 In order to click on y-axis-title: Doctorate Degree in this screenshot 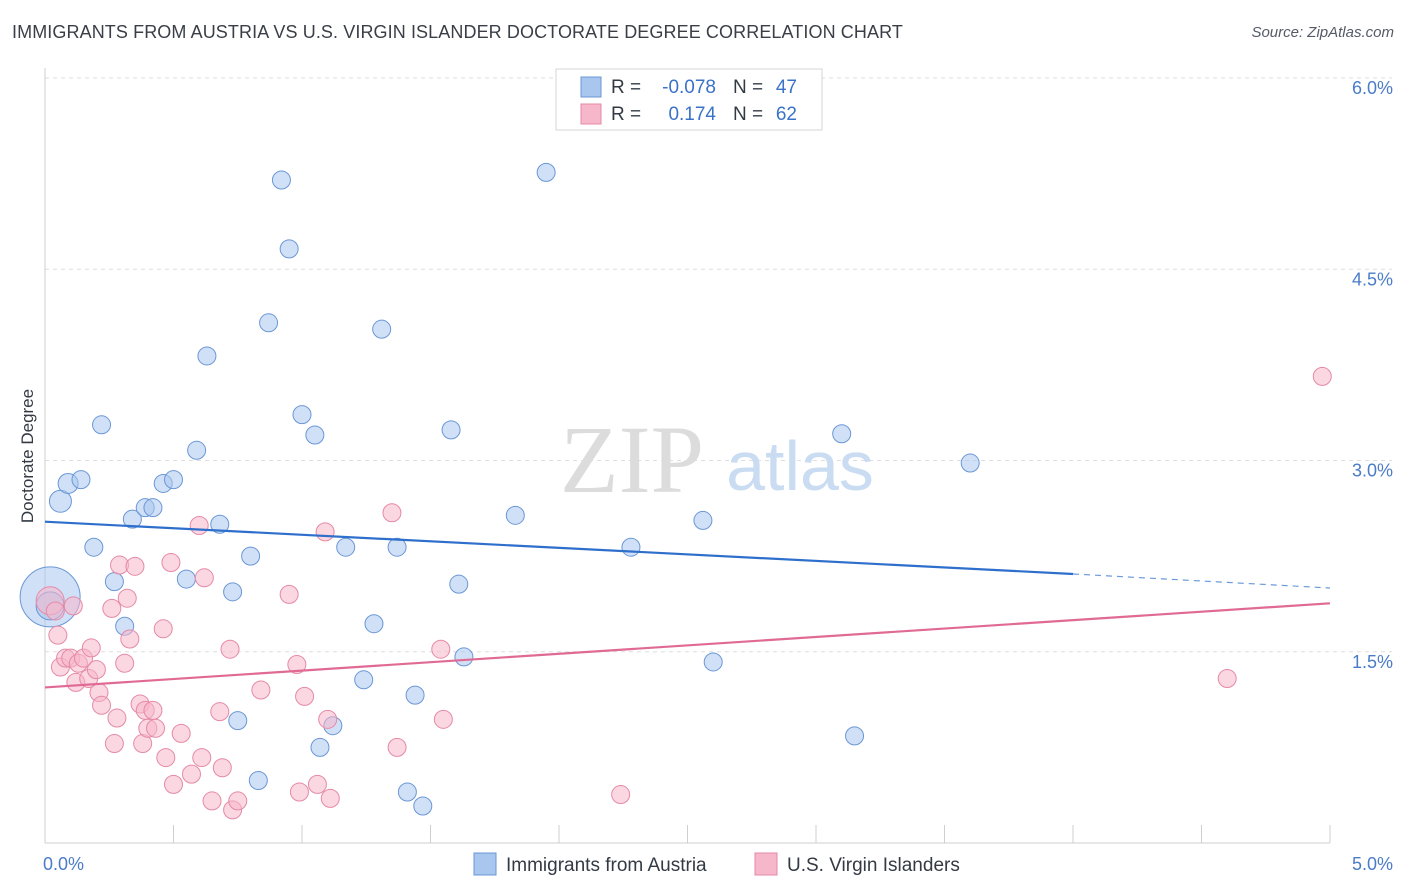, I will do `click(27, 456)`.